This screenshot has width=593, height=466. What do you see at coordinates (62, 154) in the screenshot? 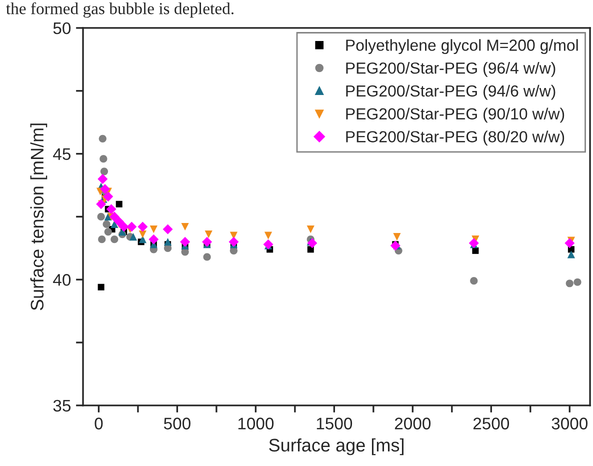
I see `y-tick-label: 45` at bounding box center [62, 154].